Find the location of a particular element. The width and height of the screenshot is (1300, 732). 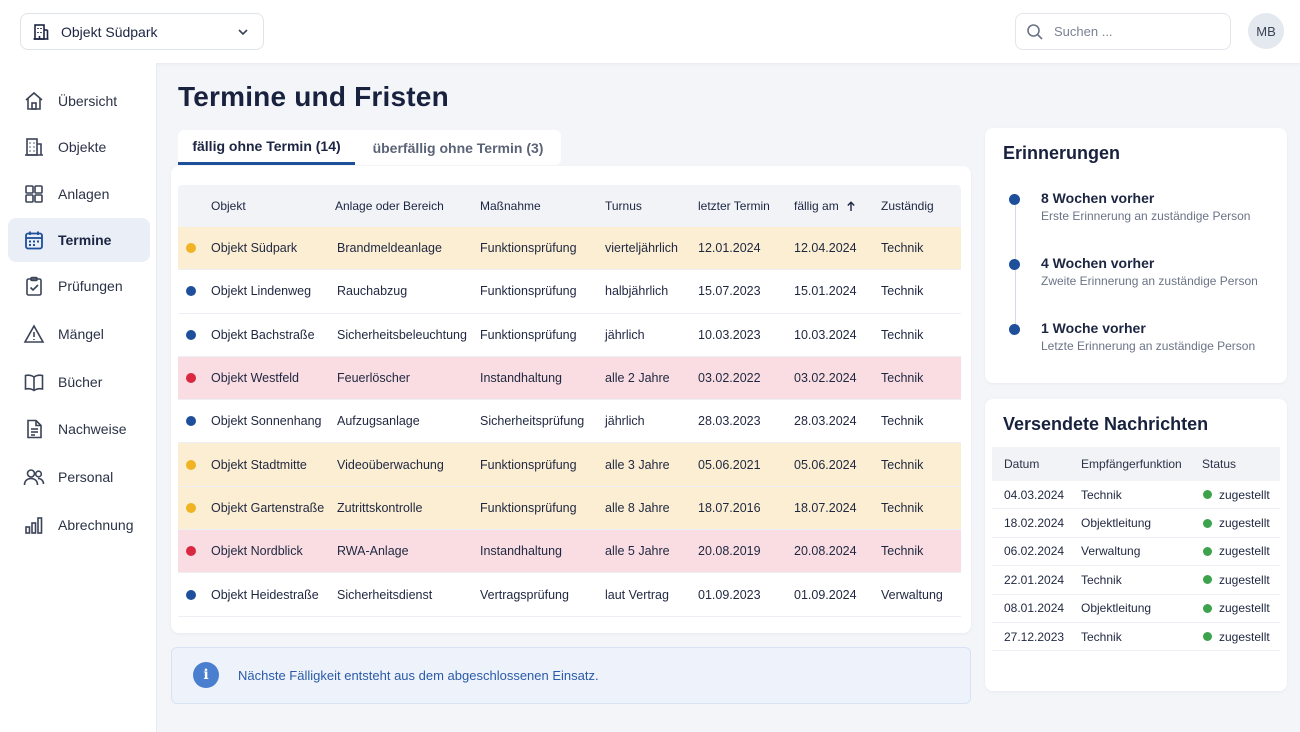

sidebar-item-label: Abrechnung is located at coordinates (96, 525).